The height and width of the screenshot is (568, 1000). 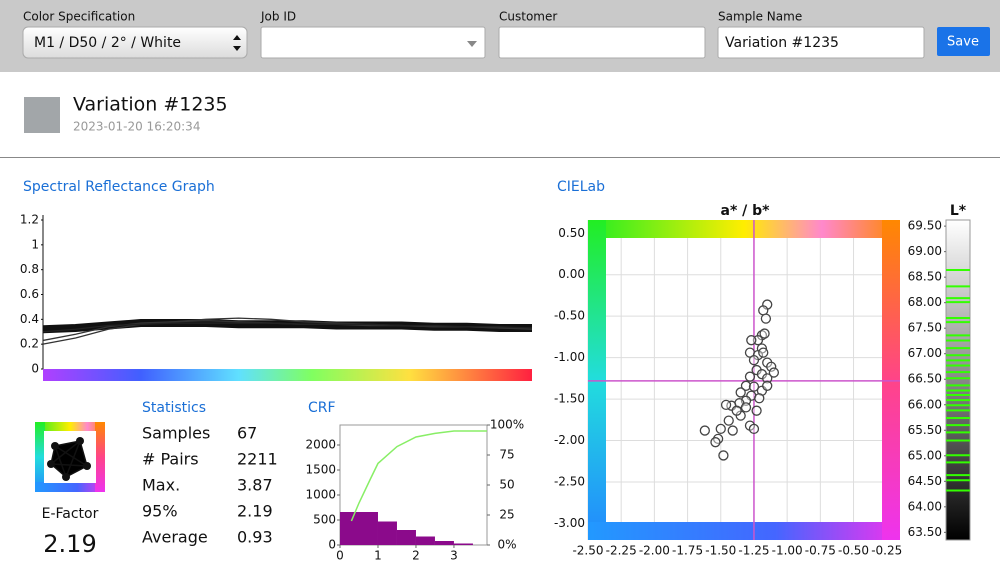 What do you see at coordinates (278, 17) in the screenshot?
I see `field-label: Job ID` at bounding box center [278, 17].